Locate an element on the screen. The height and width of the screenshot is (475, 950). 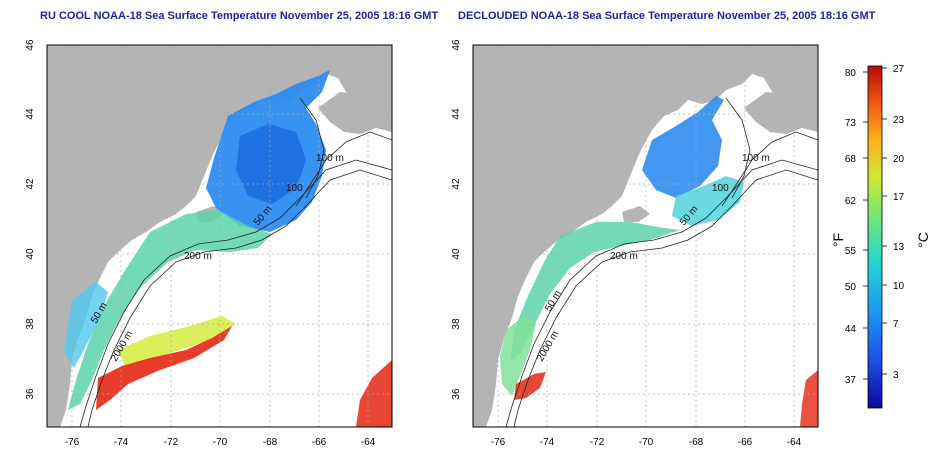
f-tick-62: 62 is located at coordinates (851, 201).